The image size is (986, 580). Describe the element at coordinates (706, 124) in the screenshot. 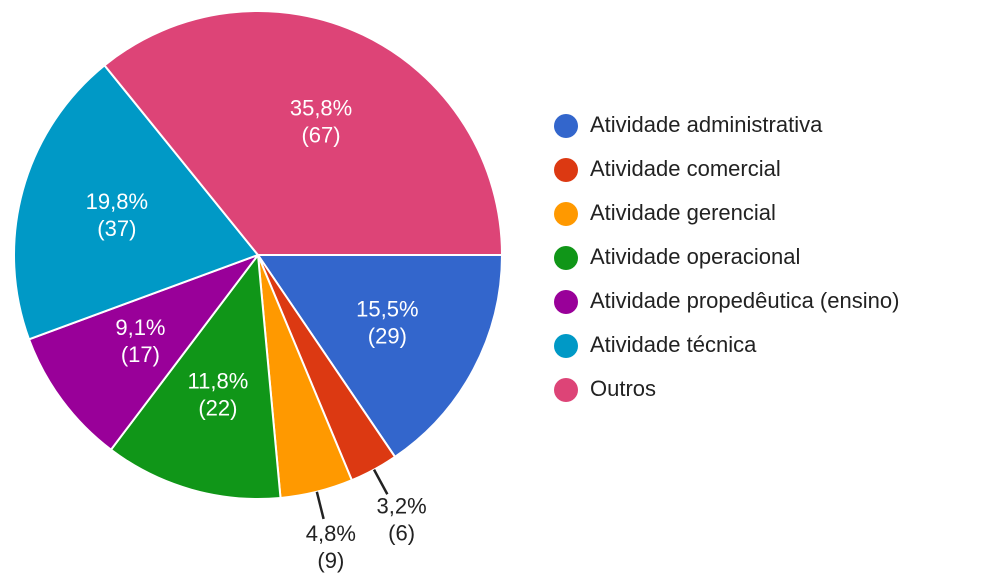

I see `legend-label: Atividade administrativa` at that location.